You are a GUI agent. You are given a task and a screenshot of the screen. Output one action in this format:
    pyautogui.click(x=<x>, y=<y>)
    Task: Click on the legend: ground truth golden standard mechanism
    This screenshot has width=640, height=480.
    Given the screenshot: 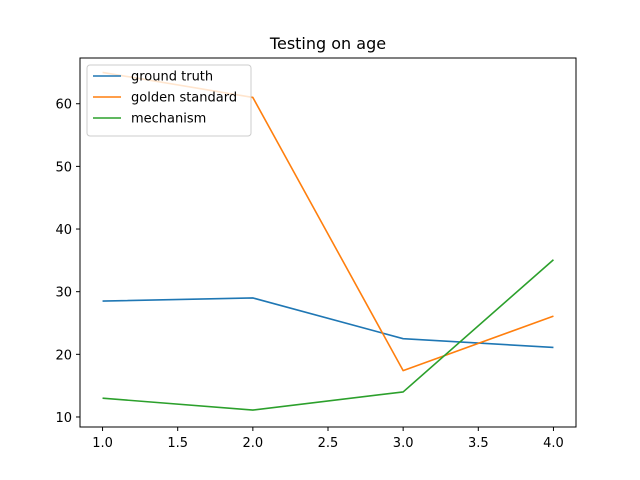 What is the action you would take?
    pyautogui.click(x=169, y=100)
    